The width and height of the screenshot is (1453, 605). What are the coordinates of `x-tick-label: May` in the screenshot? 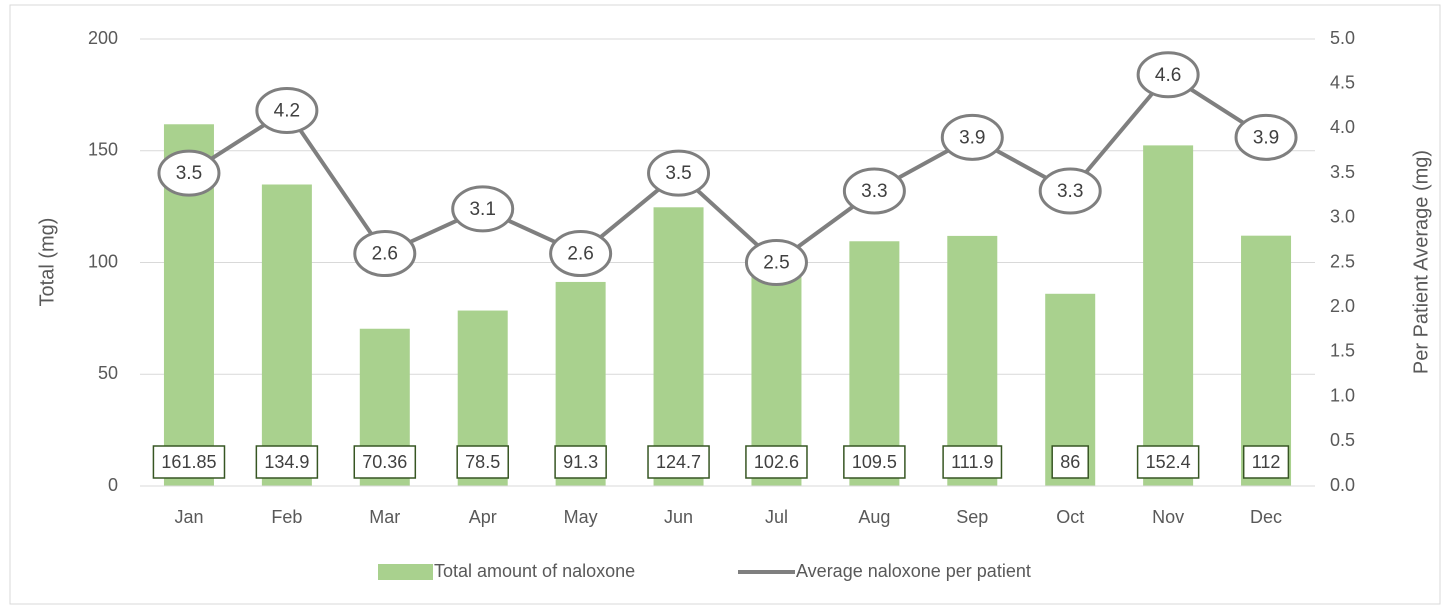 It's located at (581, 517).